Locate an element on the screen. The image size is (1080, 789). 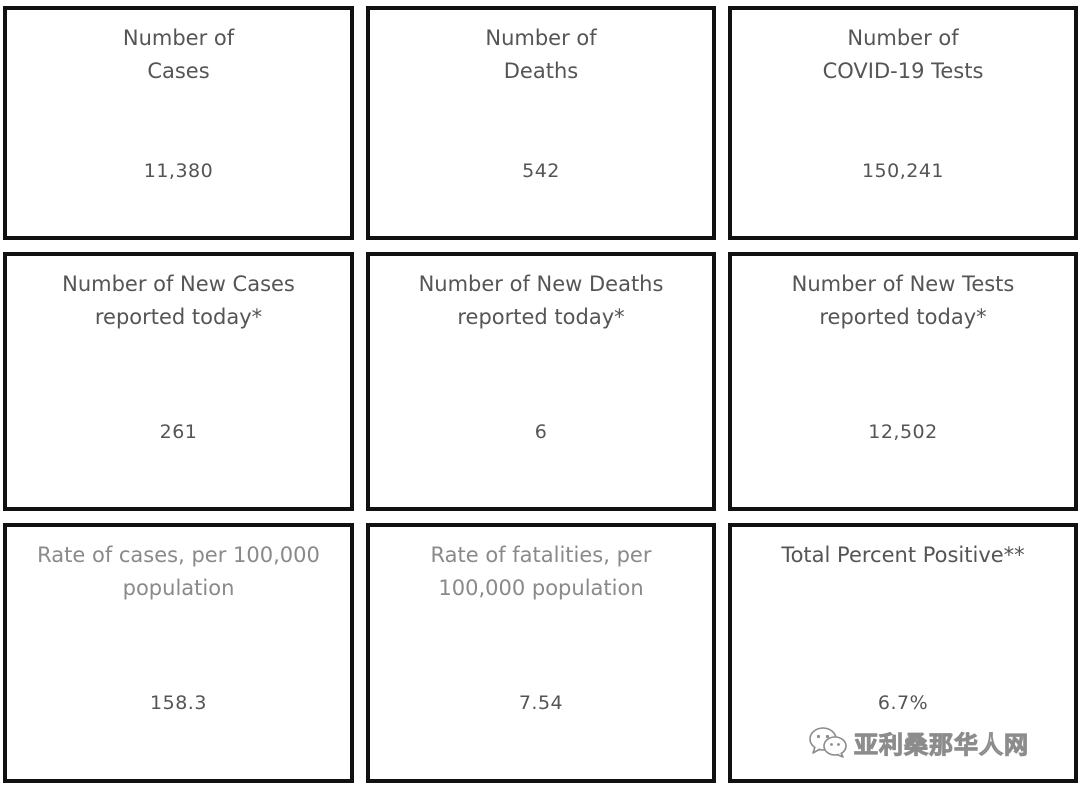
tile-value: 158.3 is located at coordinates (178, 703).